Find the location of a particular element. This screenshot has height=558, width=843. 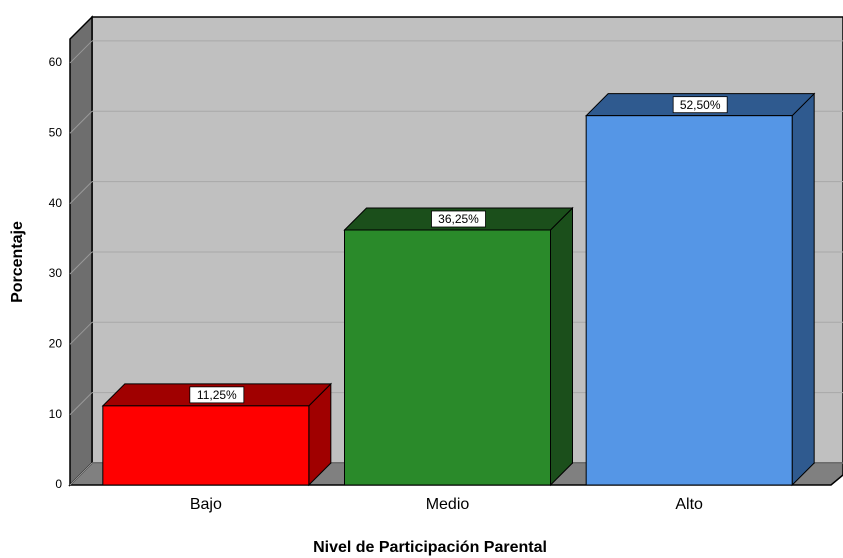

x-tick-label: Medio is located at coordinates (448, 504).